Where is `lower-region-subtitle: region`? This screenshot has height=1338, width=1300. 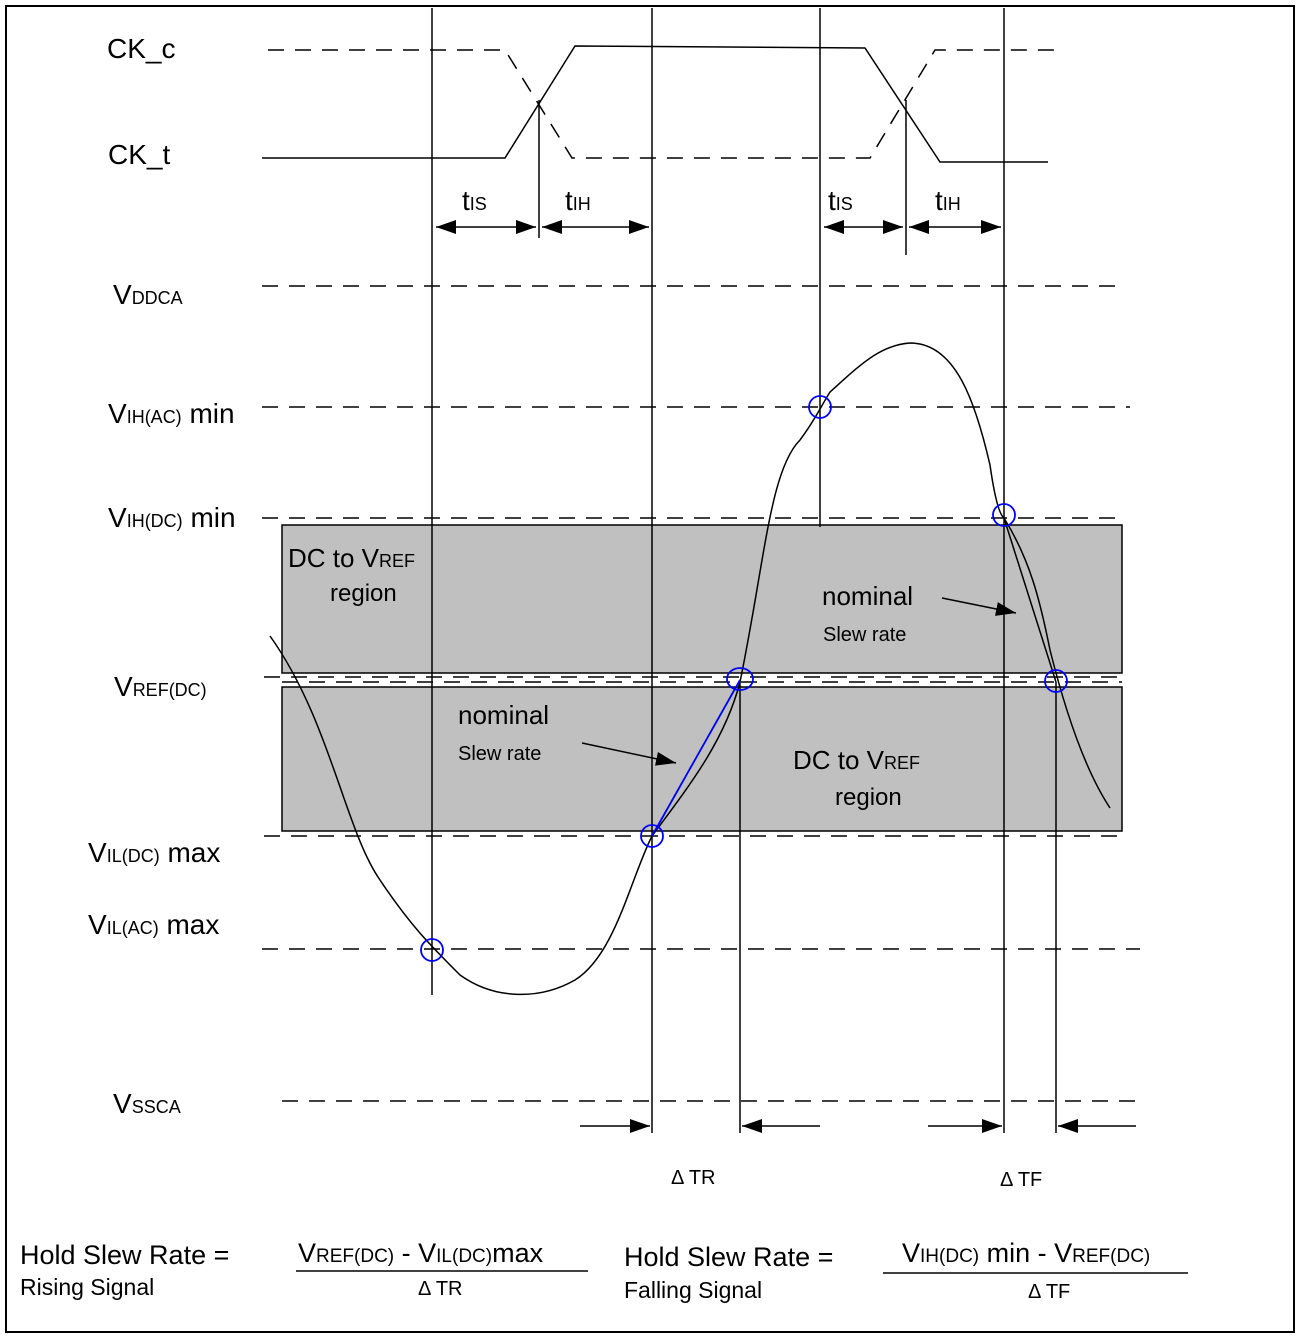 lower-region-subtitle: region is located at coordinates (868, 797).